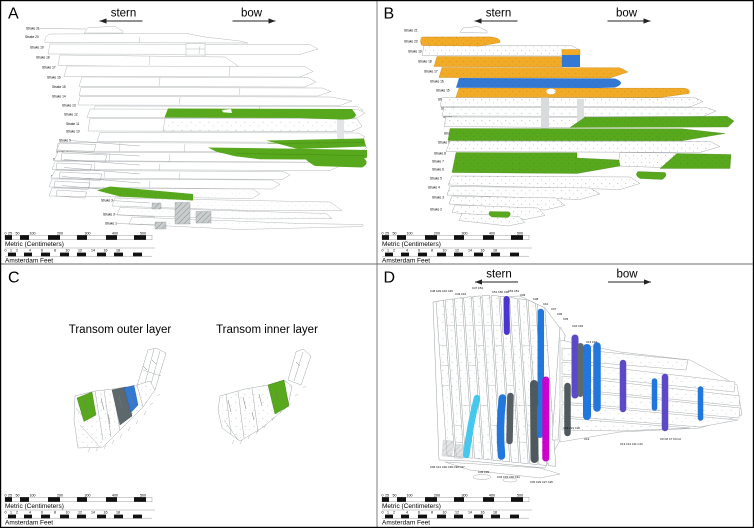 The height and width of the screenshot is (528, 754). Describe the element at coordinates (441, 291) in the screenshot. I see `svg-text: C48 C49 C44 C45` at that location.